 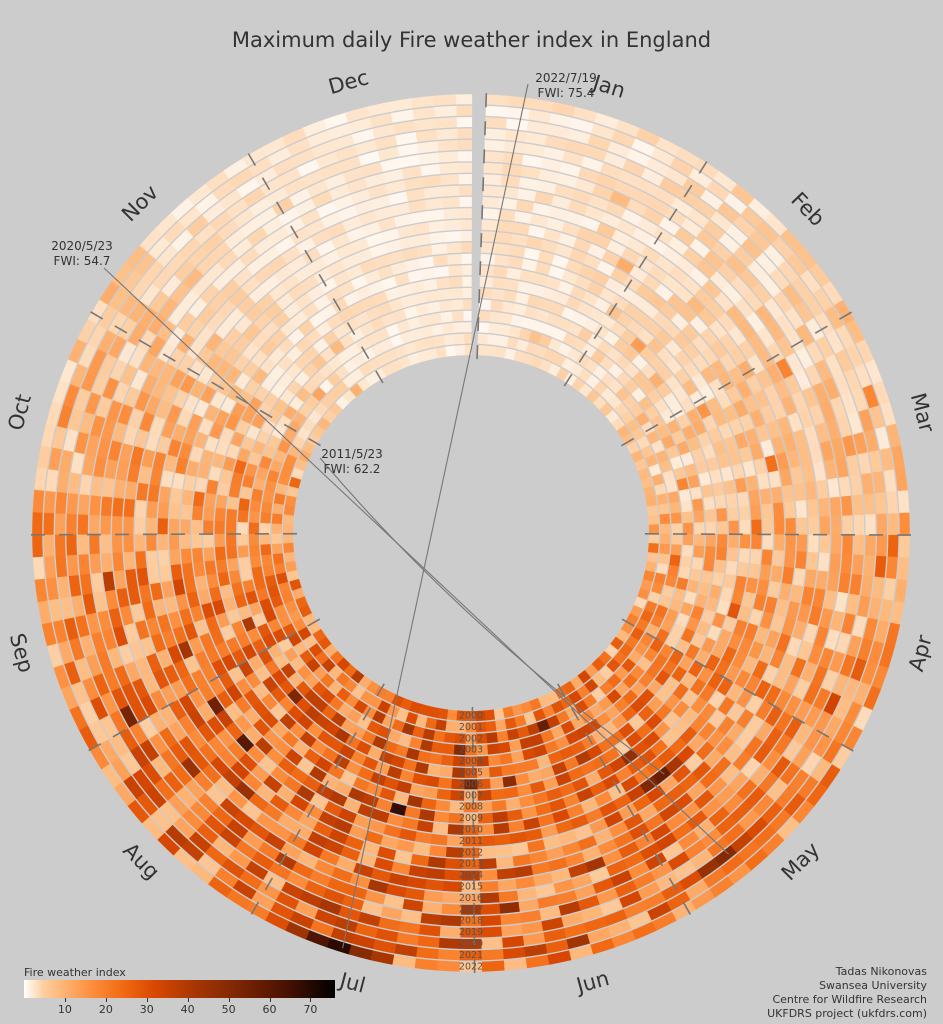 What do you see at coordinates (739, 377) in the screenshot?
I see `month-tick-mar` at bounding box center [739, 377].